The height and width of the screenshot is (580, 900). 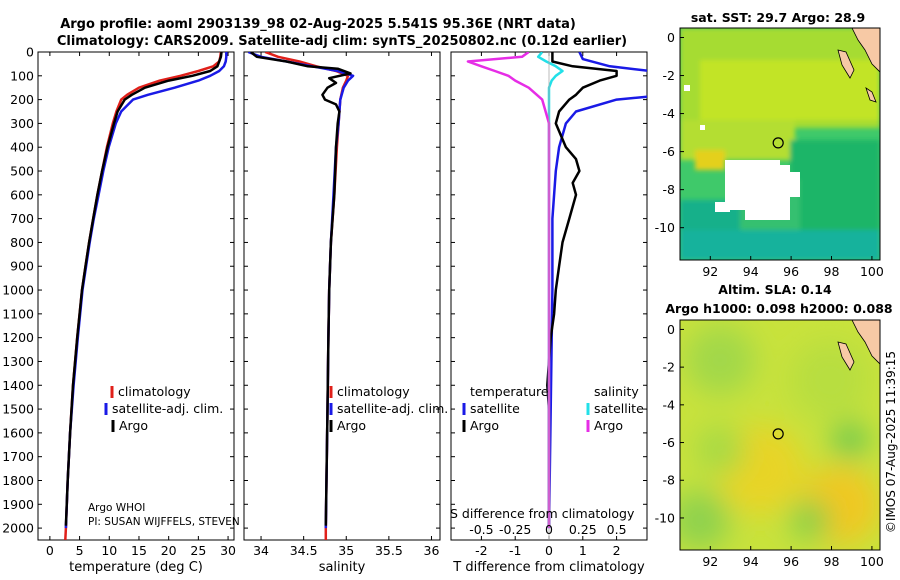 I want to click on s-difference-tick-labels: -0.5 -0.25 0 0.25 0.5, so click(x=547, y=529).